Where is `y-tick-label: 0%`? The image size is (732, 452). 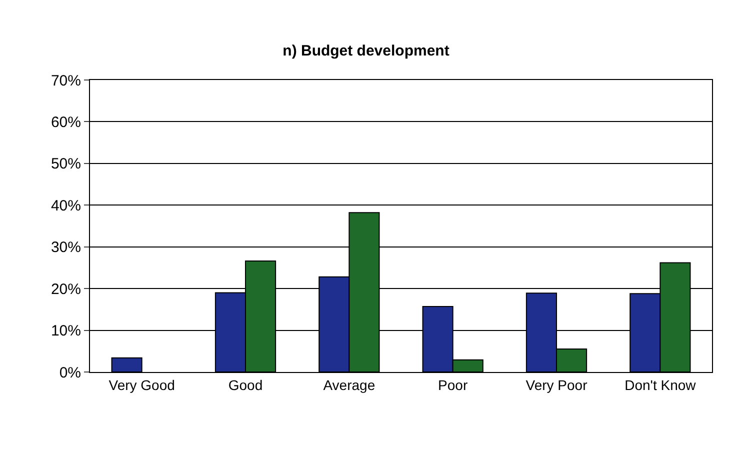
y-tick-label: 0% is located at coordinates (70, 373).